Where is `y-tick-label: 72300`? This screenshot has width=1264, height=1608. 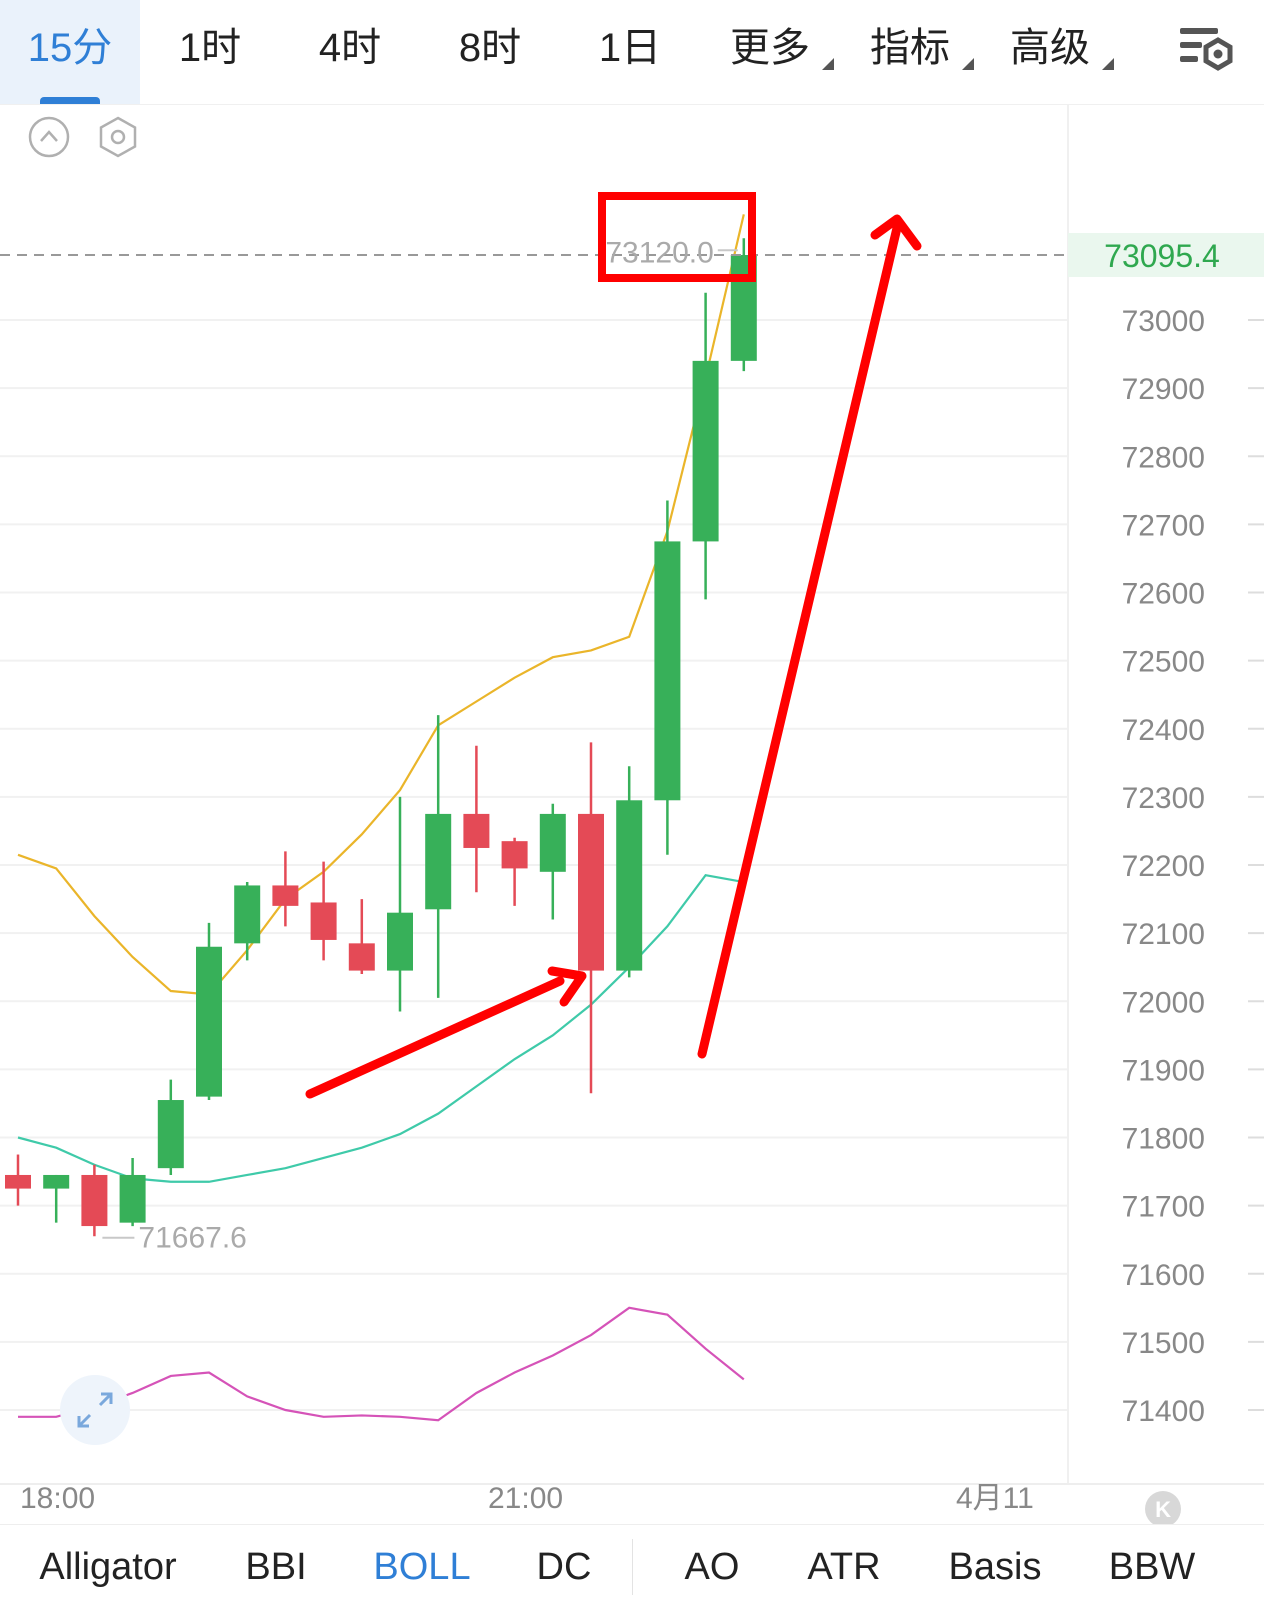
y-tick-label: 72300 is located at coordinates (1163, 798).